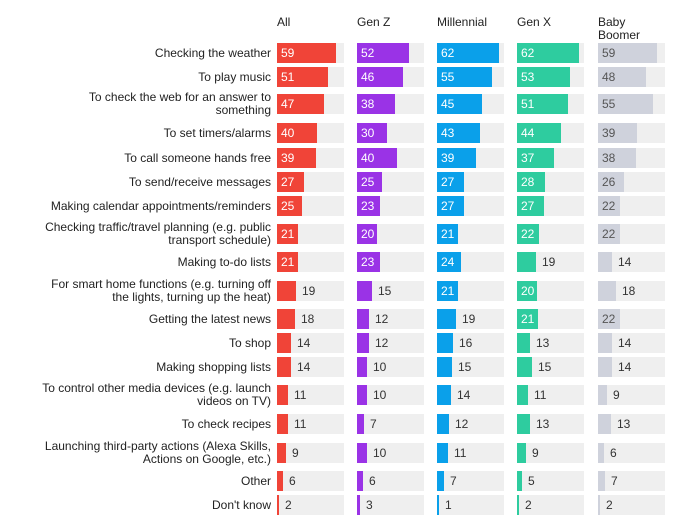 This screenshot has height=528, width=681. Describe the element at coordinates (255, 480) in the screenshot. I see `row-label: Other` at that location.